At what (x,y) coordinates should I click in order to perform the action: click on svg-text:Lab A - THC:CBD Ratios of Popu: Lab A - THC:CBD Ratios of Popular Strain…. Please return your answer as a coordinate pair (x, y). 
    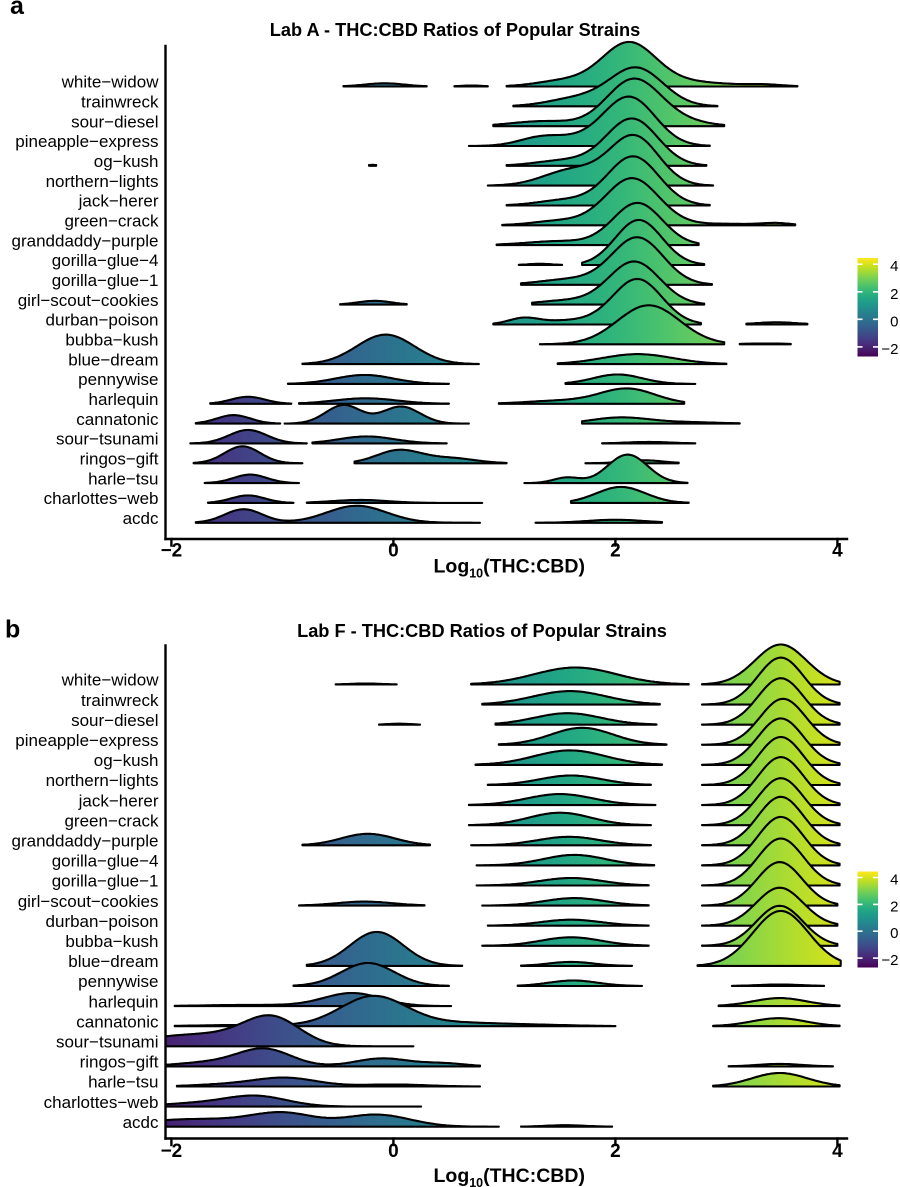
    Looking at the image, I should click on (455, 30).